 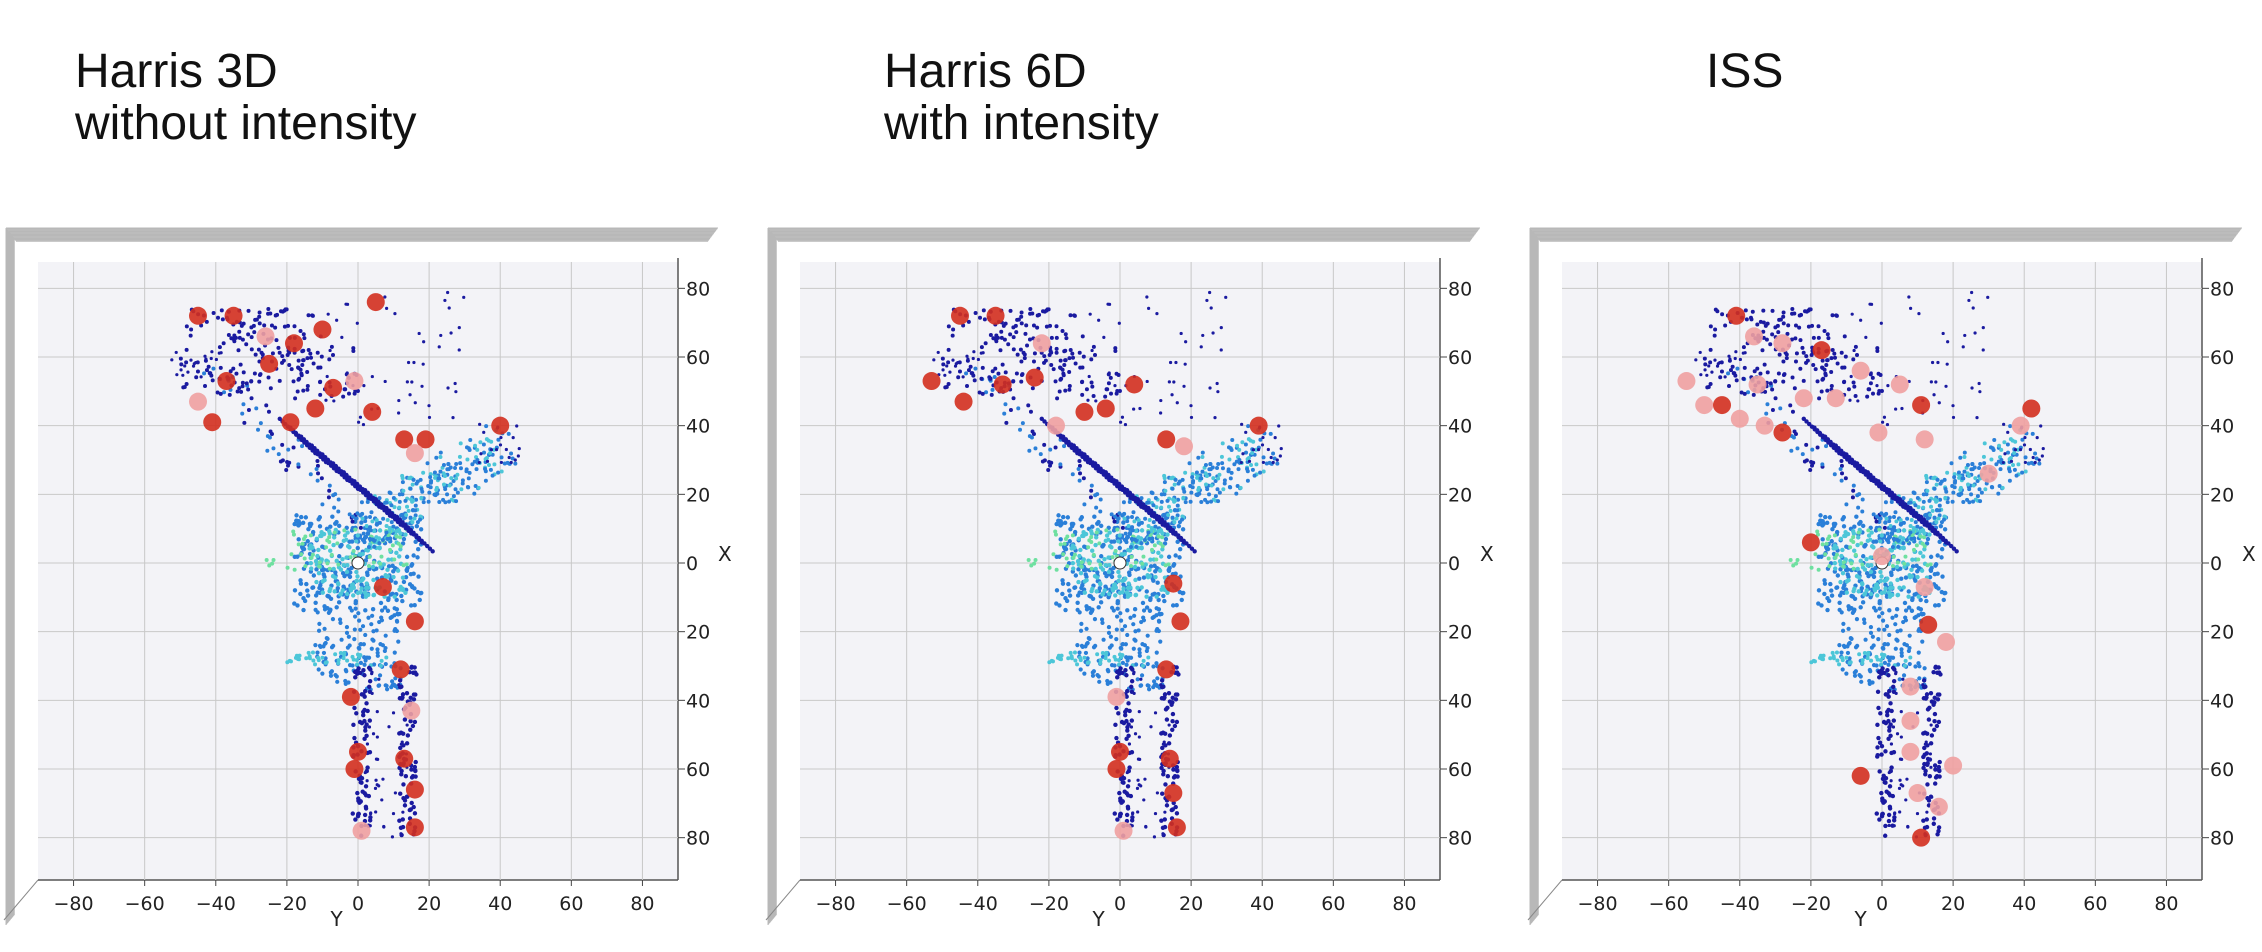 I want to click on title-line-1: Harris 3D, so click(x=176, y=71).